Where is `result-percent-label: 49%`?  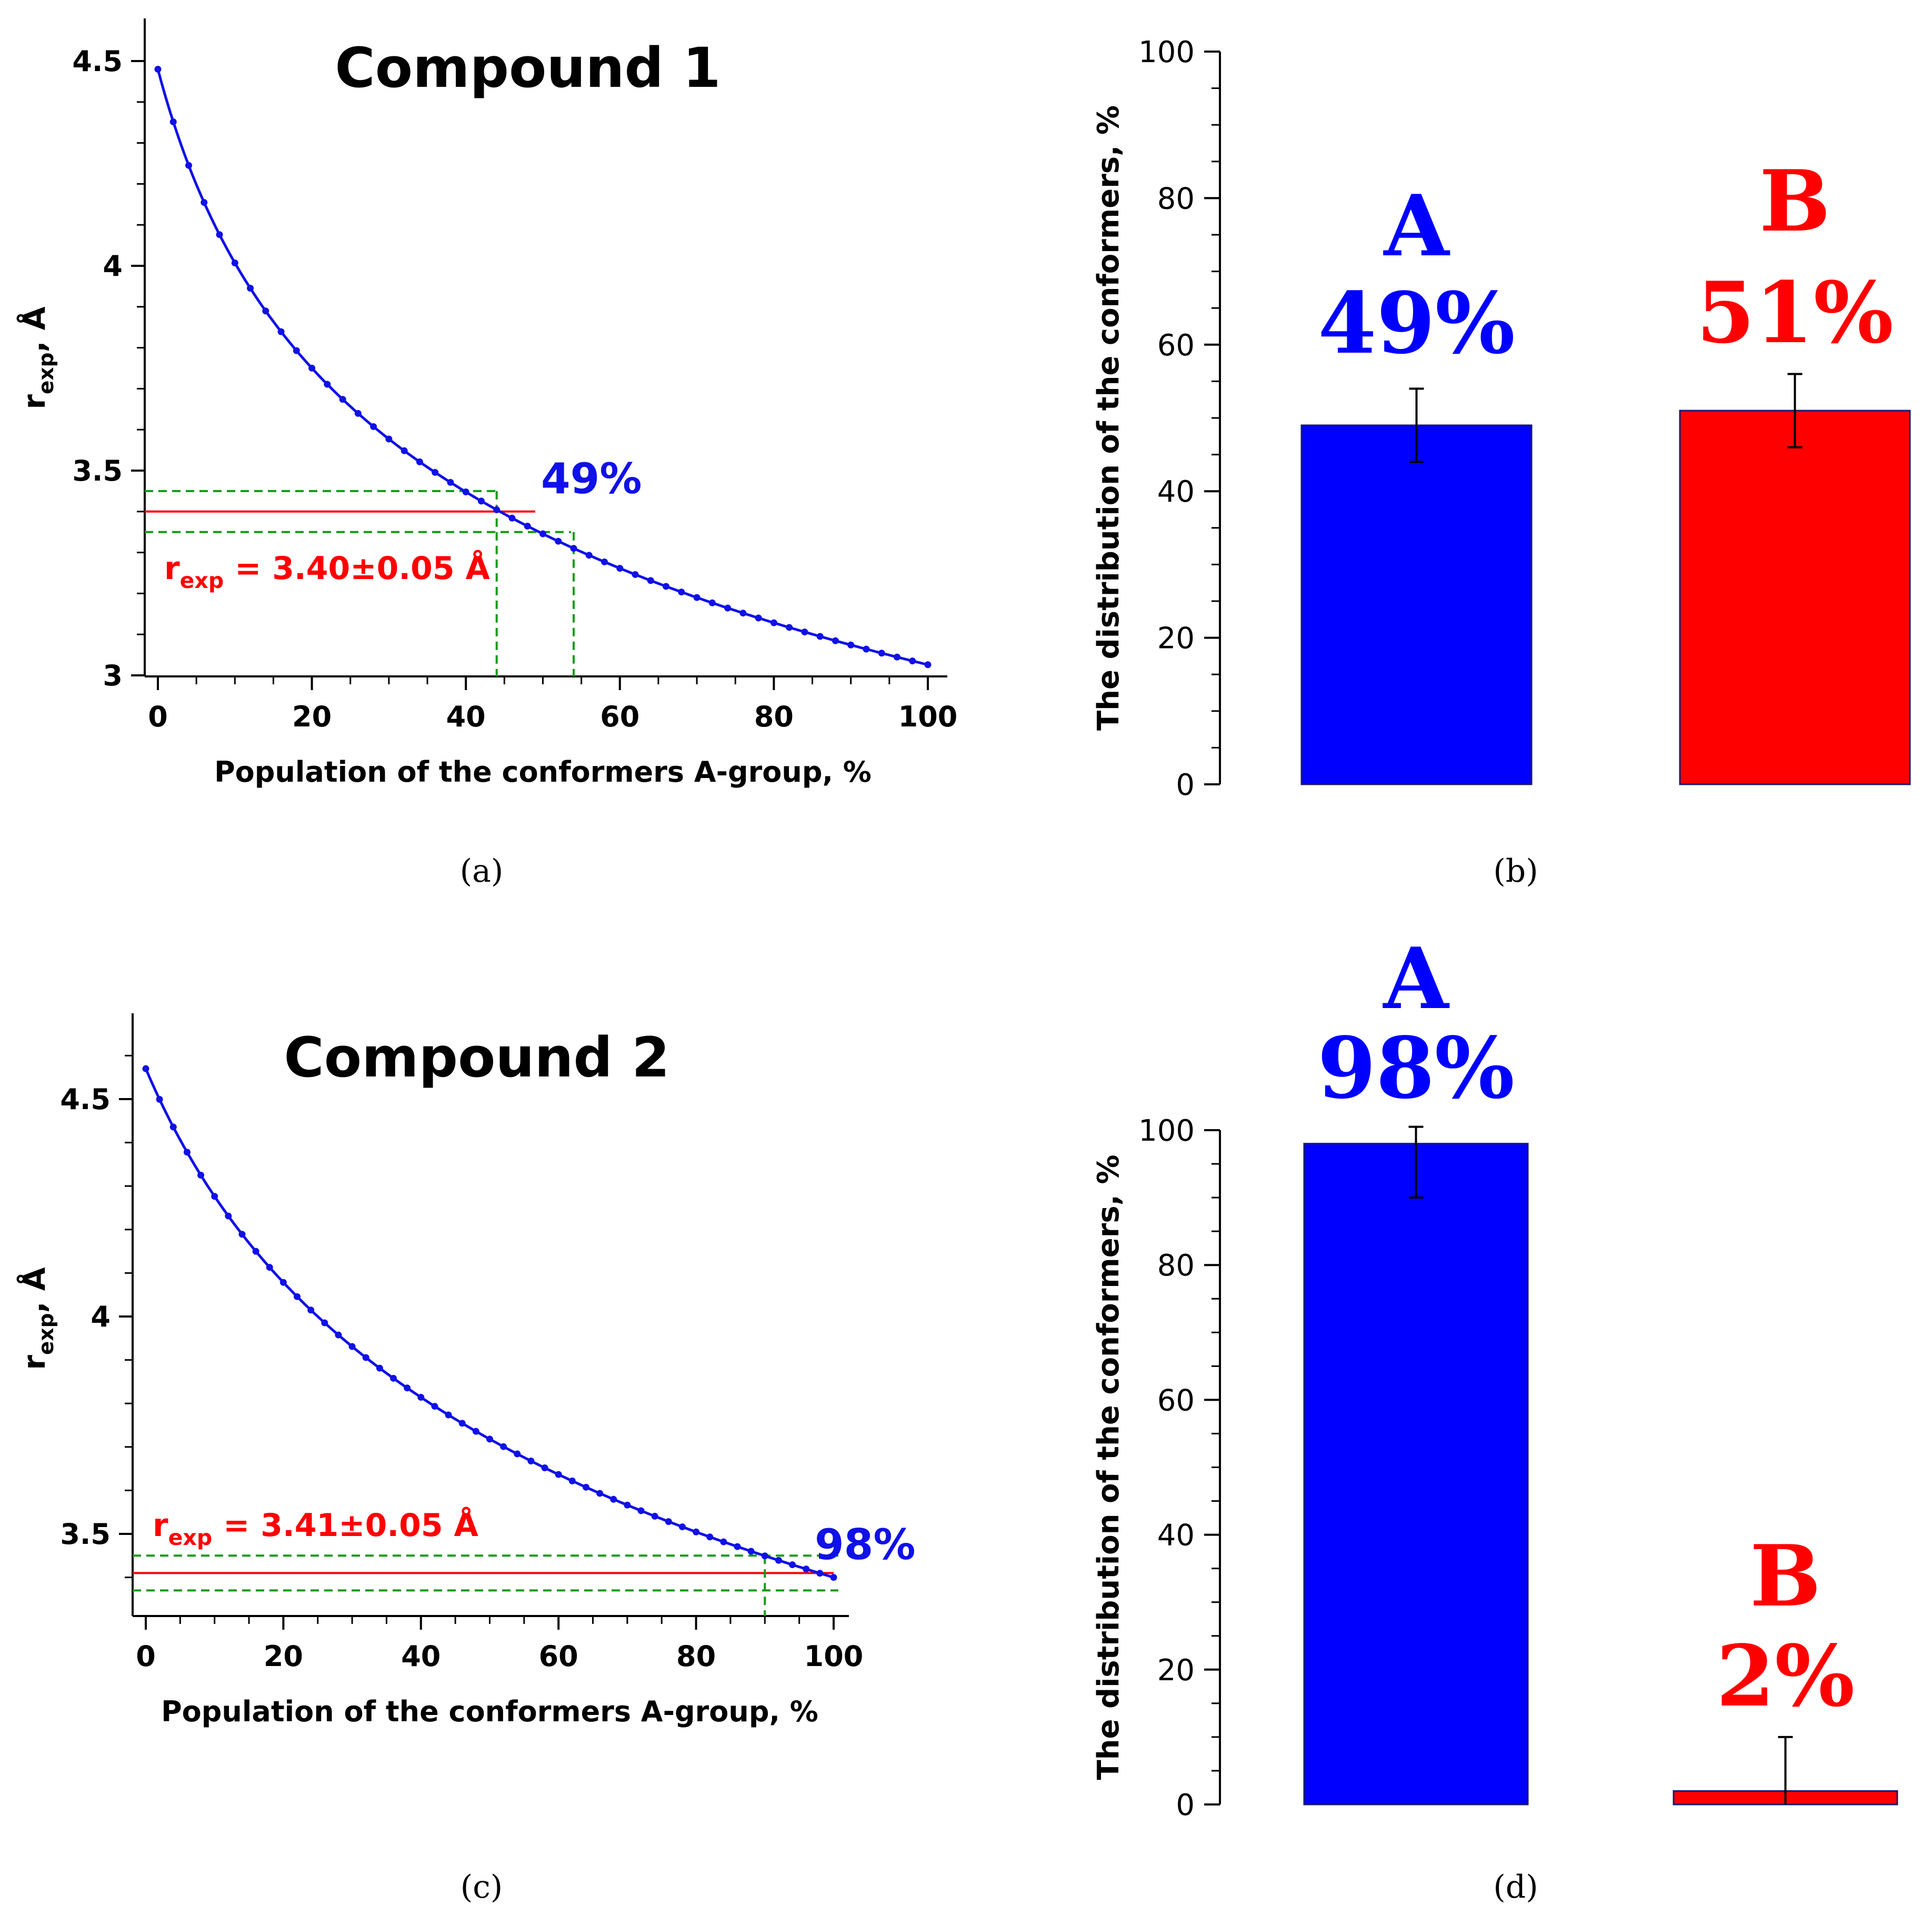 result-percent-label: 49% is located at coordinates (591, 478).